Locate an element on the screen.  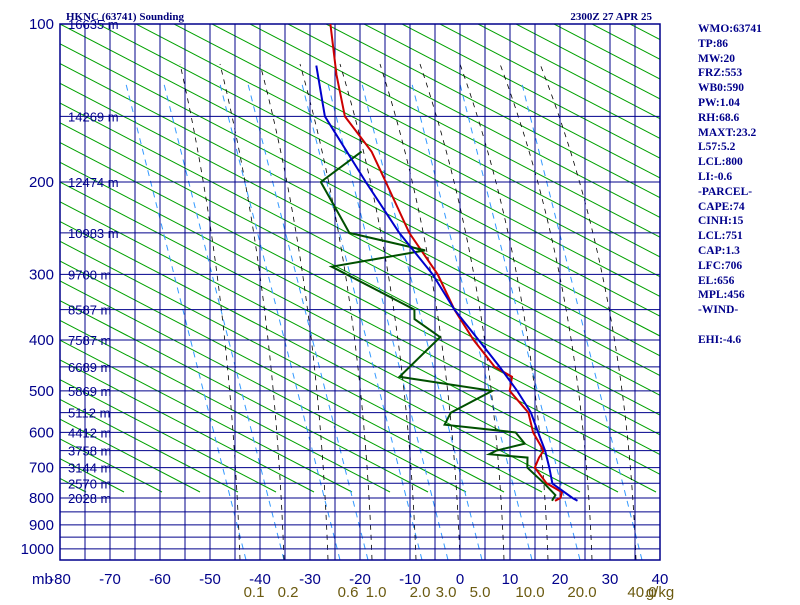
mixing-ratio-label: 0.2 is located at coordinates (288, 592).